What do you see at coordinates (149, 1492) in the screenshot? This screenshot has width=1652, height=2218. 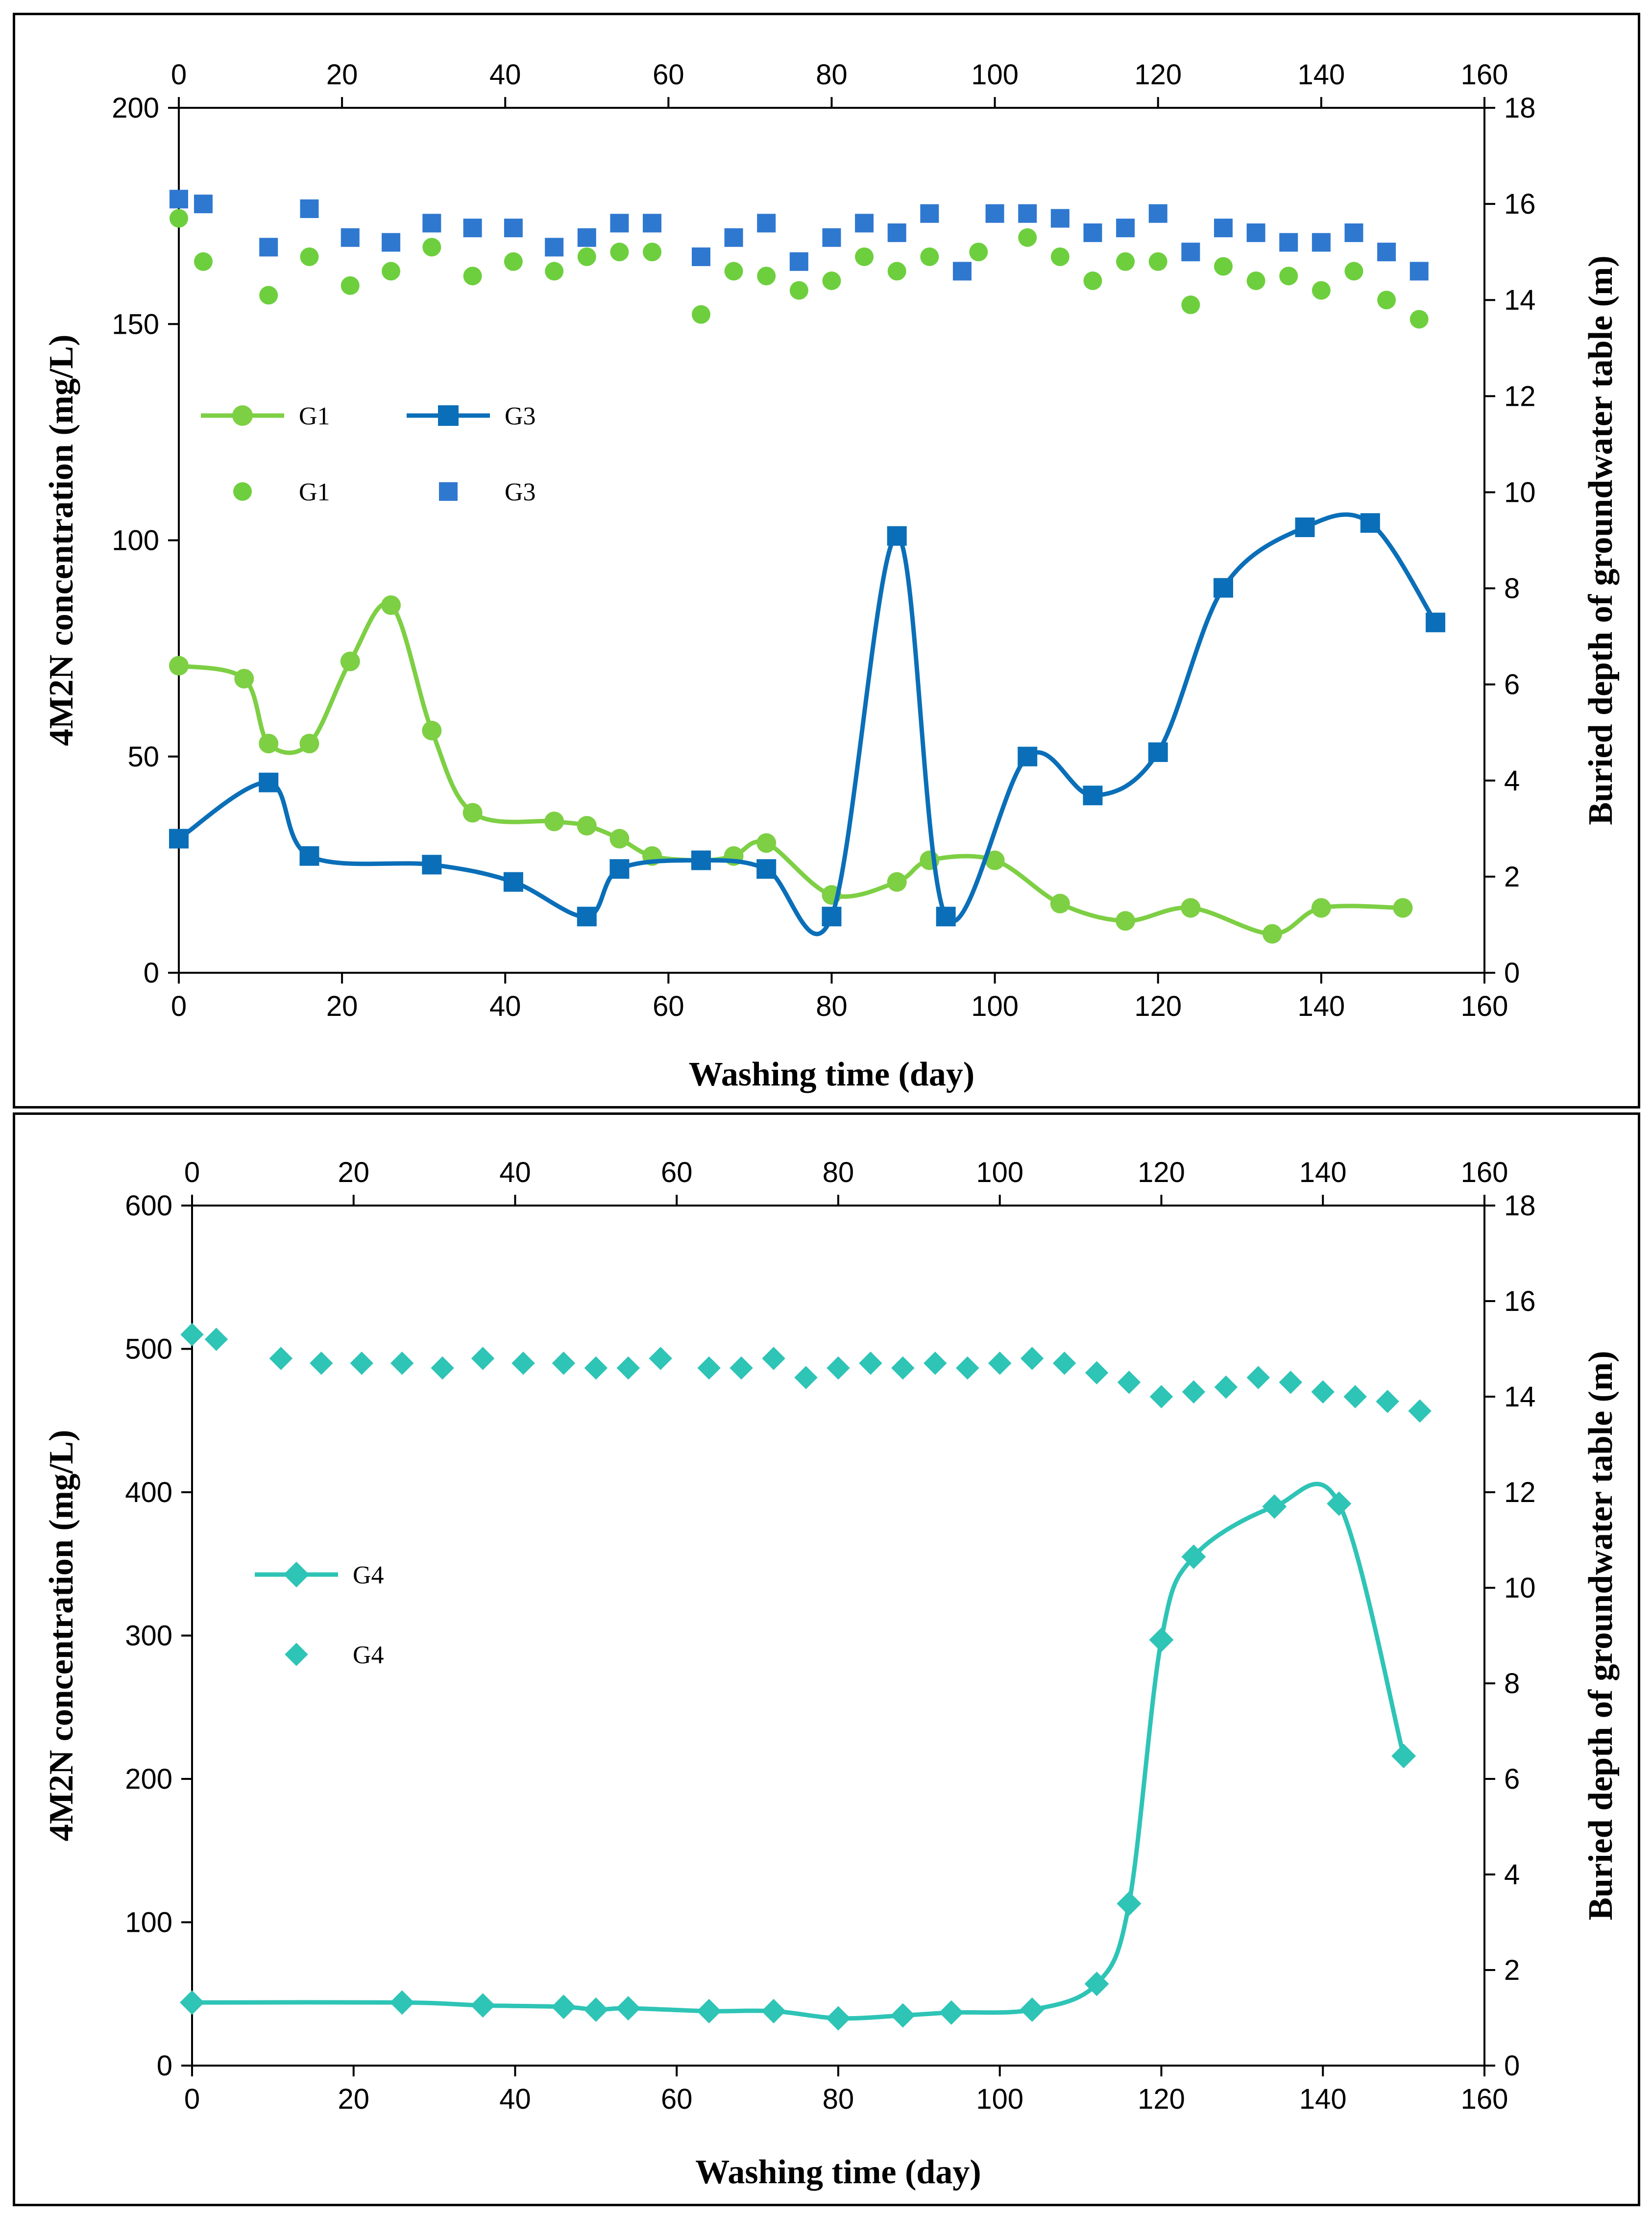 I see `y-tick-label-left: 400` at bounding box center [149, 1492].